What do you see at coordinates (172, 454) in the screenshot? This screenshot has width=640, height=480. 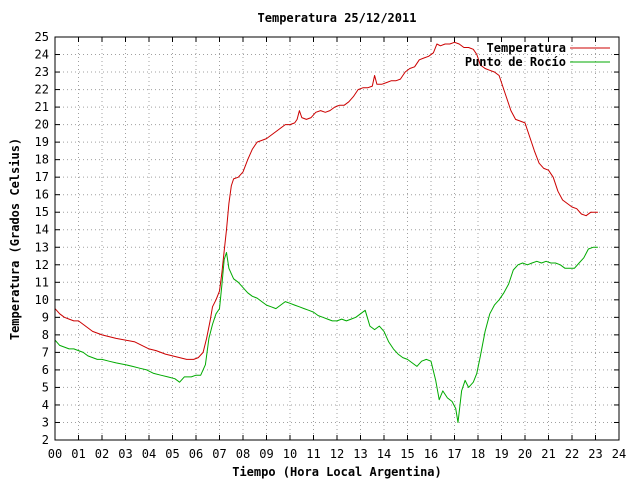 I see `x-tick-label: 05` at bounding box center [172, 454].